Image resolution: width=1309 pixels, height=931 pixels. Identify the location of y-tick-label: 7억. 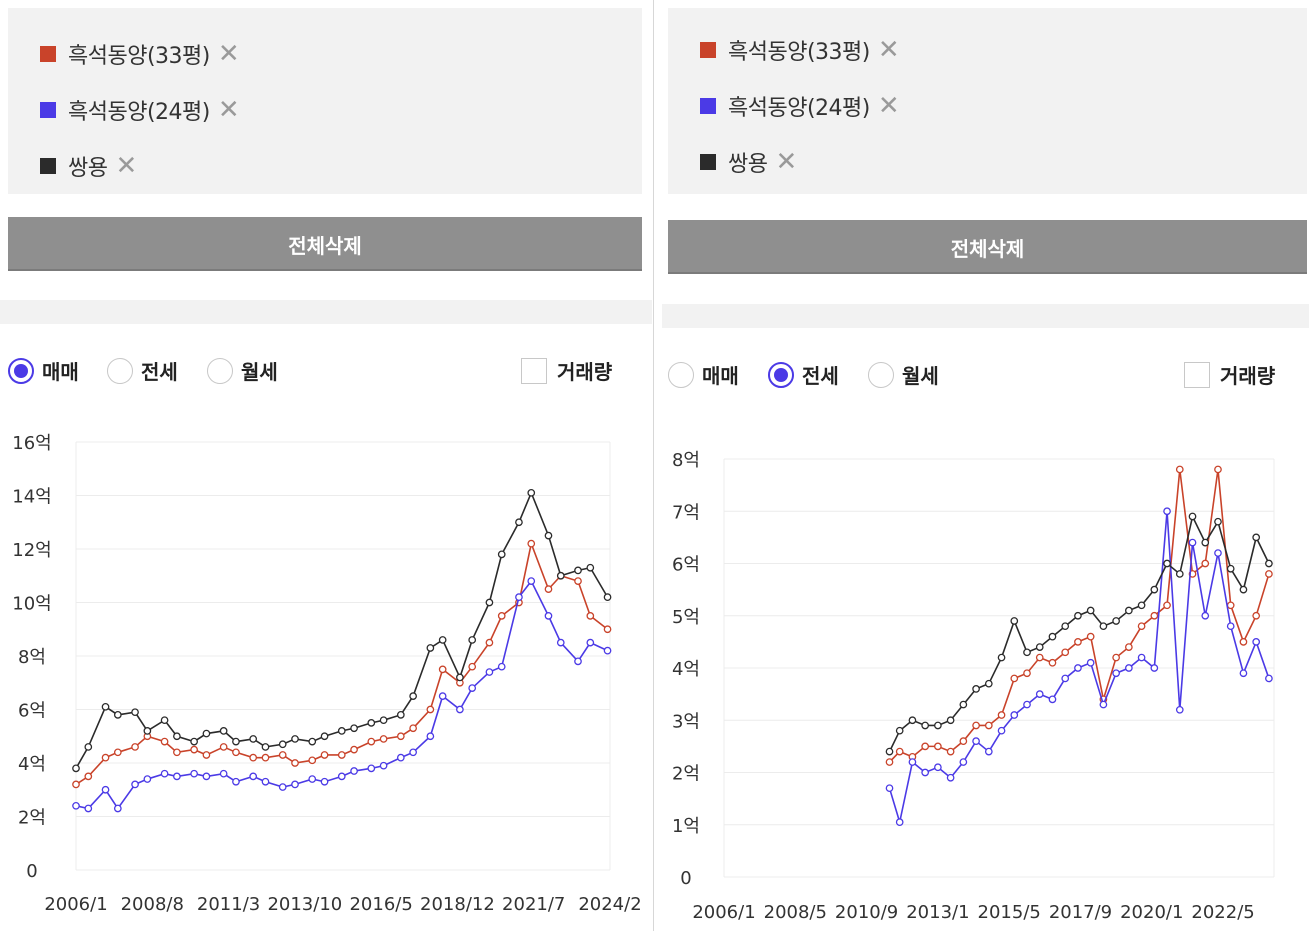
(686, 512).